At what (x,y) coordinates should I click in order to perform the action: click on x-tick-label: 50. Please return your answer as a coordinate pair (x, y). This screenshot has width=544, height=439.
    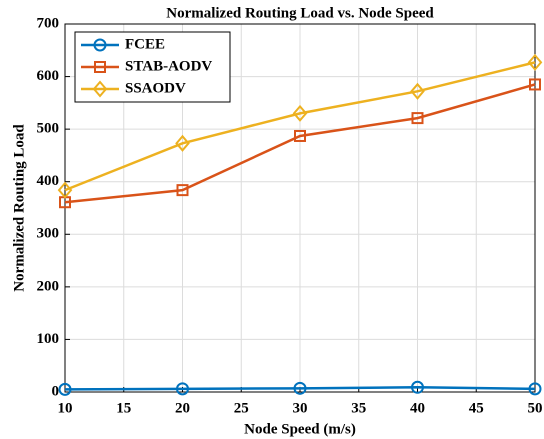
    Looking at the image, I should click on (535, 408).